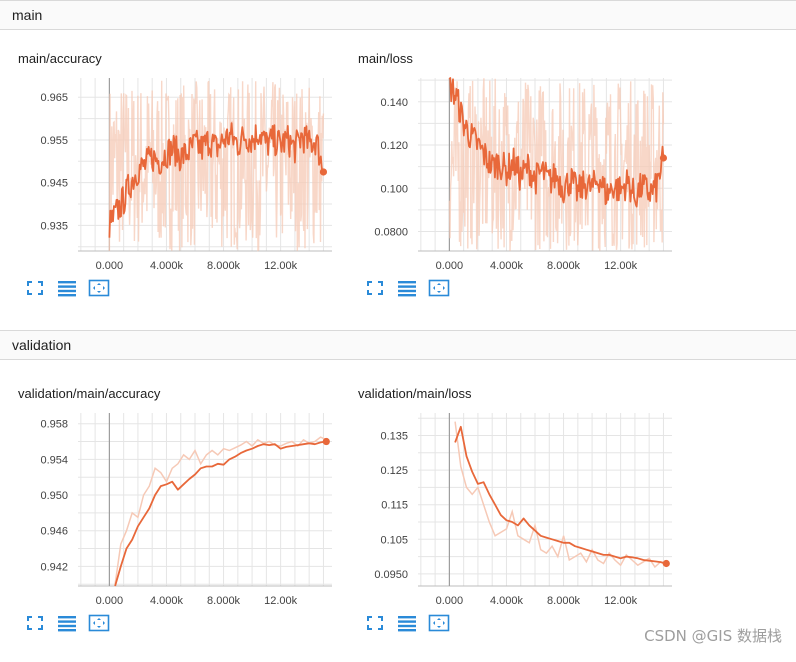 This screenshot has width=796, height=662. Describe the element at coordinates (54, 184) in the screenshot. I see `y-tick-label: 0.945` at that location.